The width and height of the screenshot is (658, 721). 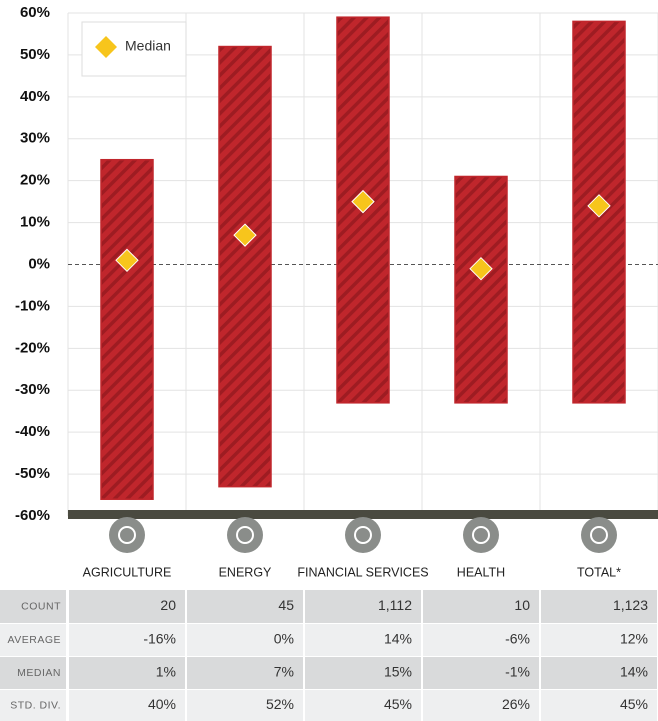 What do you see at coordinates (159, 639) in the screenshot?
I see `table-value: -16%` at bounding box center [159, 639].